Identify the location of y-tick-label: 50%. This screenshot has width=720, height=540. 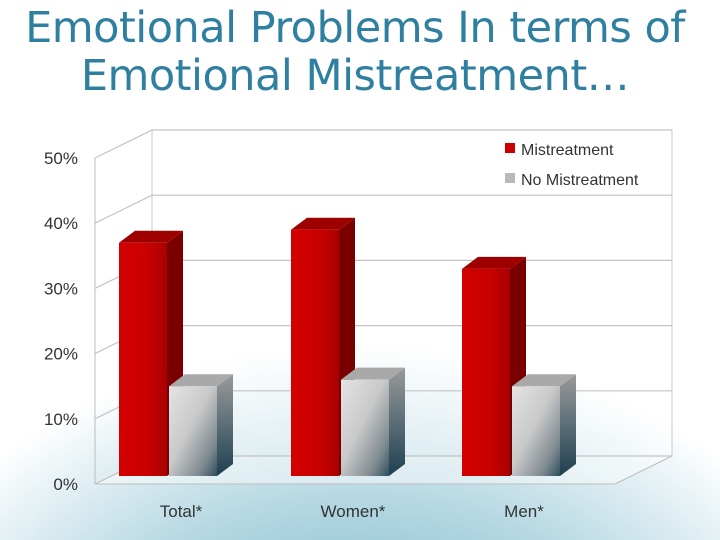
(61, 158).